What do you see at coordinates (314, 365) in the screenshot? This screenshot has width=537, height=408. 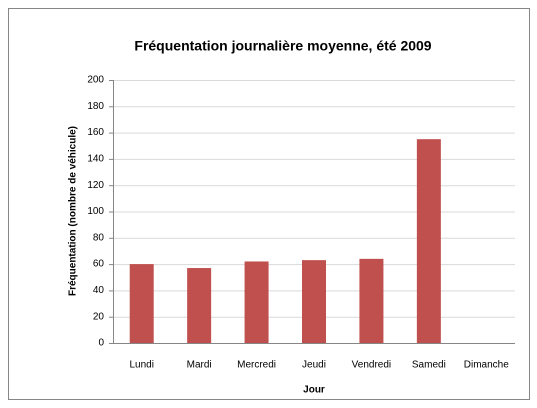 I see `x-tick-label: Jeudi` at bounding box center [314, 365].